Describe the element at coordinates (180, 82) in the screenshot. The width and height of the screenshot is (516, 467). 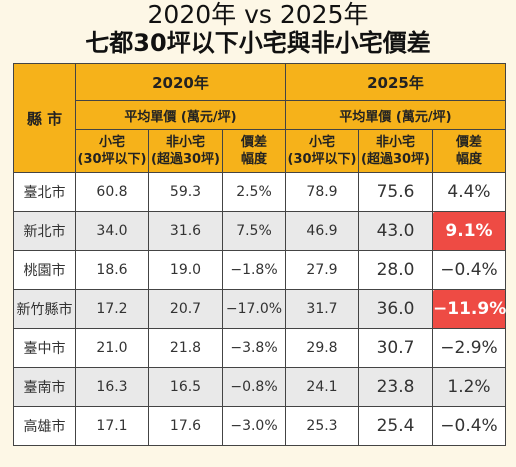
I see `year-2020-header: 2020年` at that location.